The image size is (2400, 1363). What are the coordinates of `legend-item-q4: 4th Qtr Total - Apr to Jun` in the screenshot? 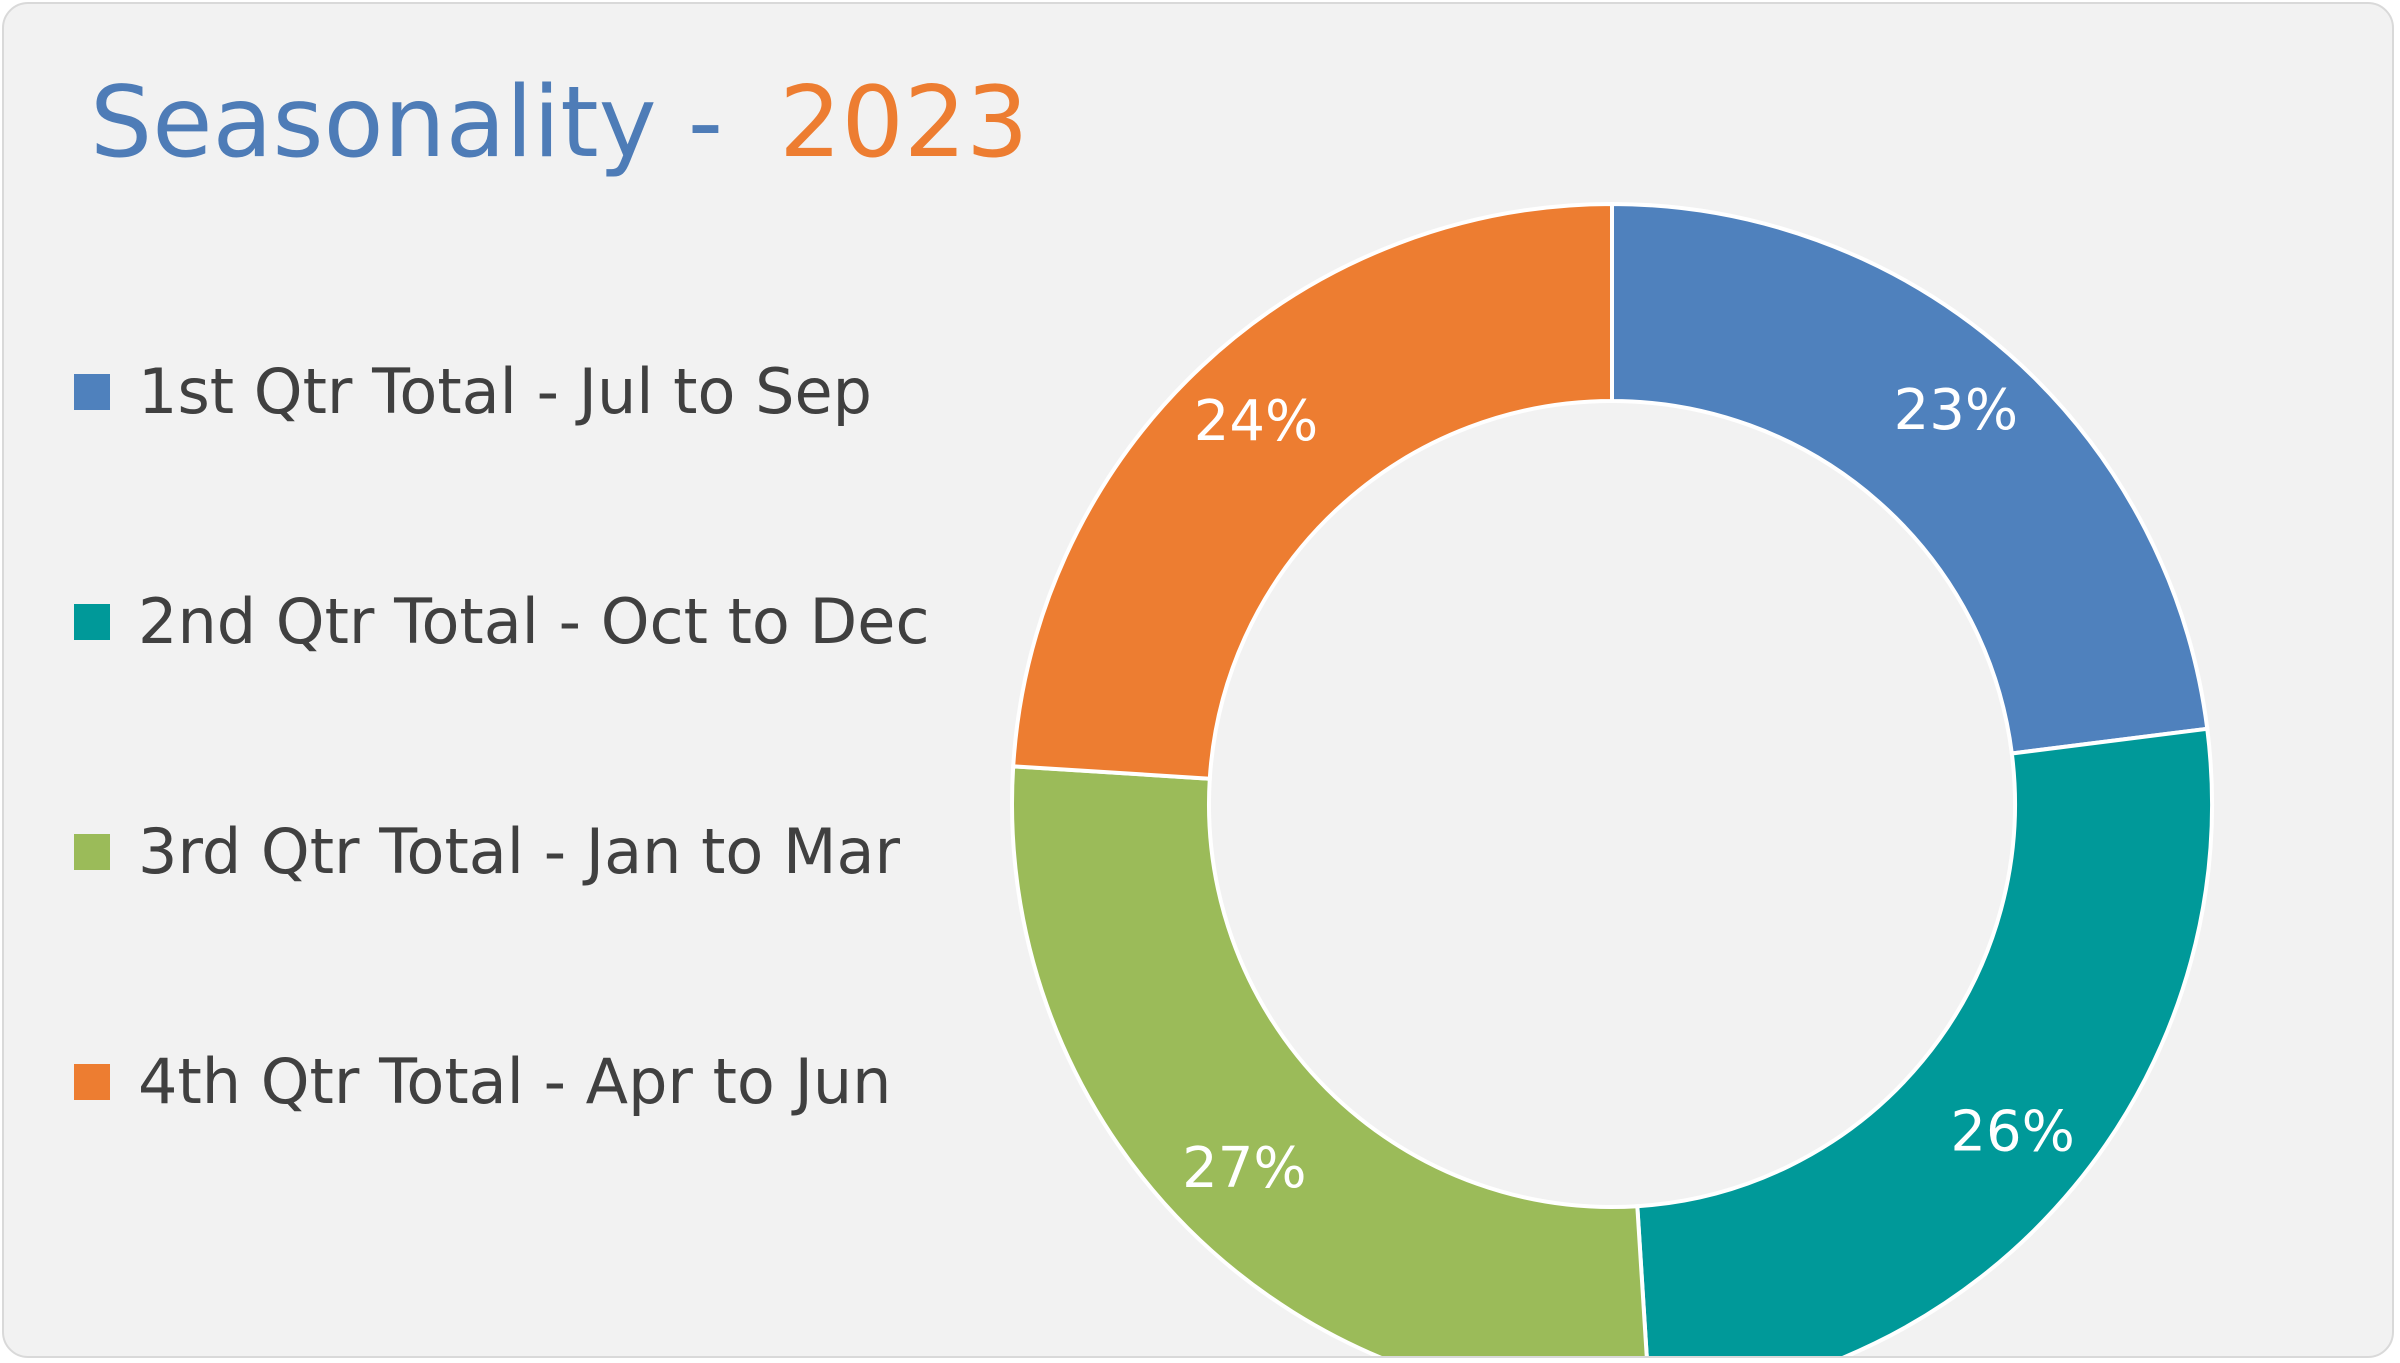 It's located at (482, 1082).